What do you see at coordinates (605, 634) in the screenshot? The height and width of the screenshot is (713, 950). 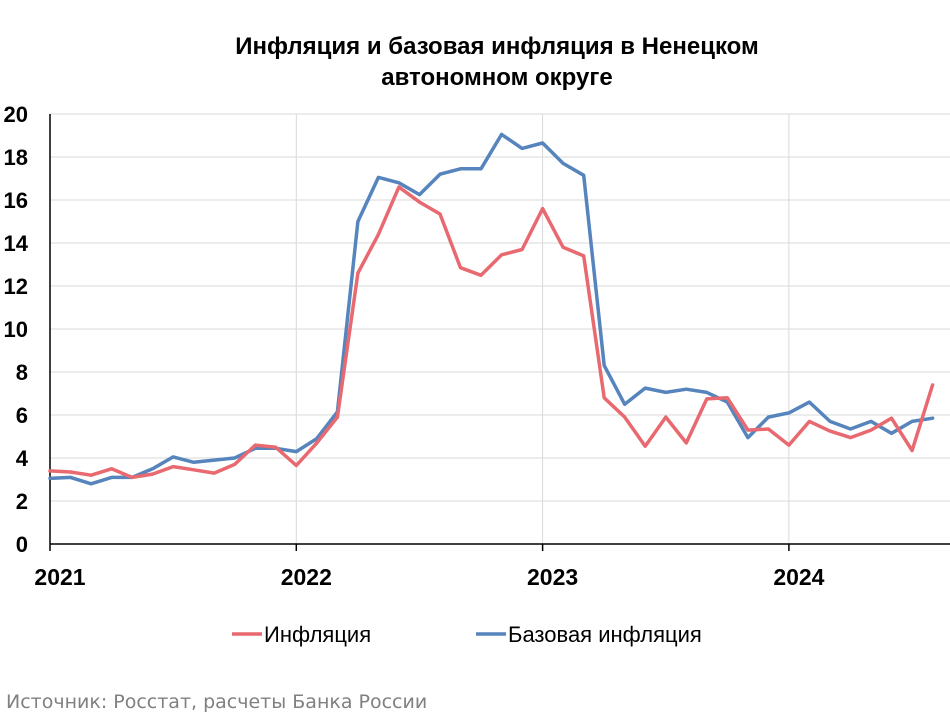 I see `legend-label-core-inflation: Базовая инфляция` at bounding box center [605, 634].